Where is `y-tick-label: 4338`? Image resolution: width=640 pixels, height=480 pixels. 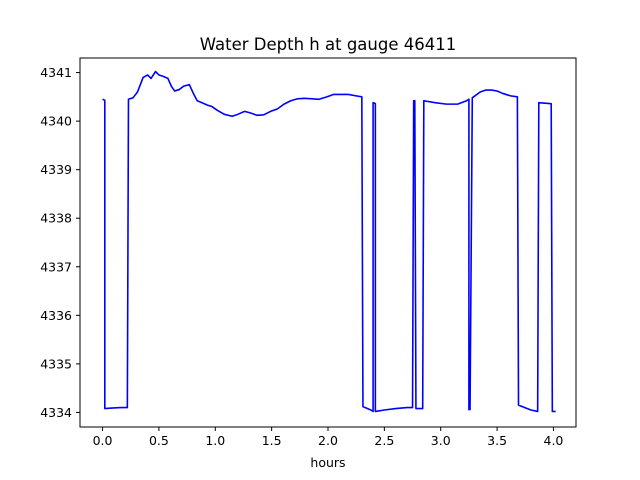
y-tick-label: 4338 is located at coordinates (56, 218).